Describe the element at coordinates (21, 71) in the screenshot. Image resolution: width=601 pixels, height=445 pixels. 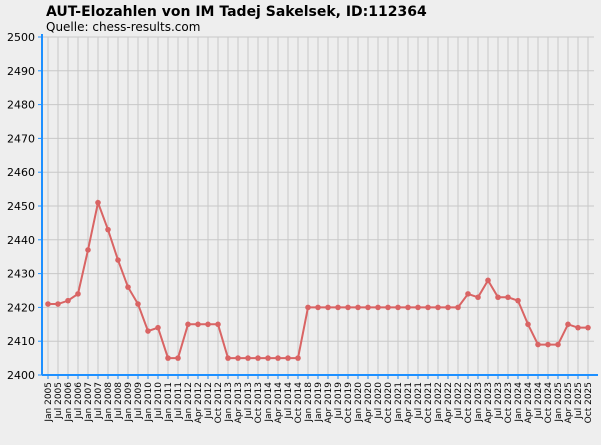
I see `y-tick-label: 2490` at that location.